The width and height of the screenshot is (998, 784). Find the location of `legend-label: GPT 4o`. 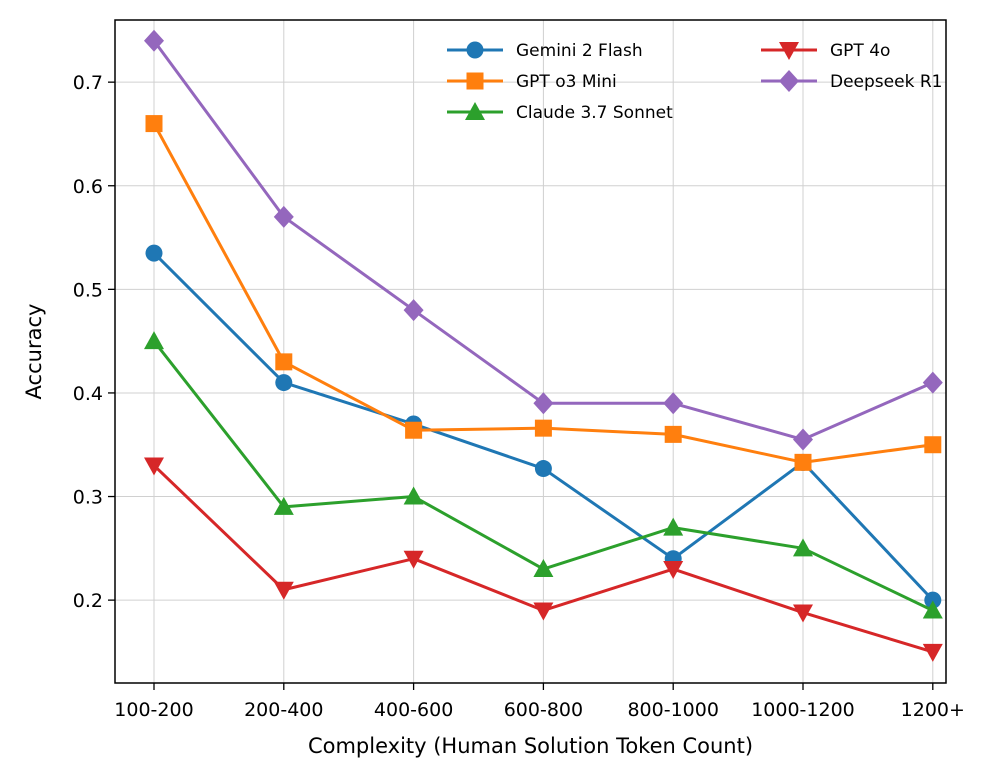

legend-label: GPT 4o is located at coordinates (860, 51).